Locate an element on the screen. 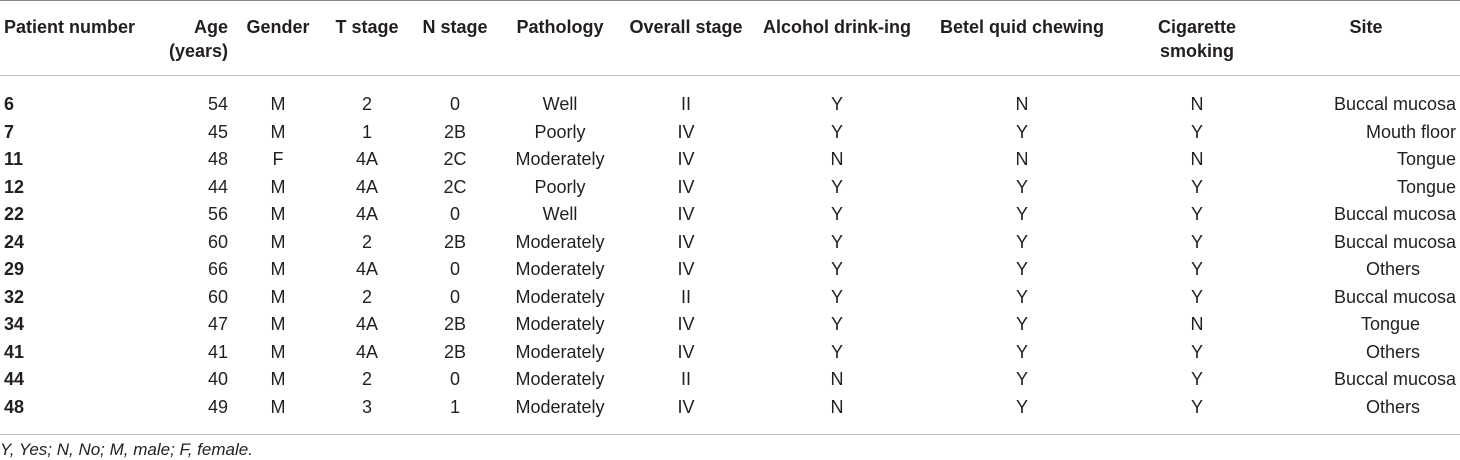 This screenshot has width=1460, height=460. cell-patient-number: 6 is located at coordinates (9, 104).